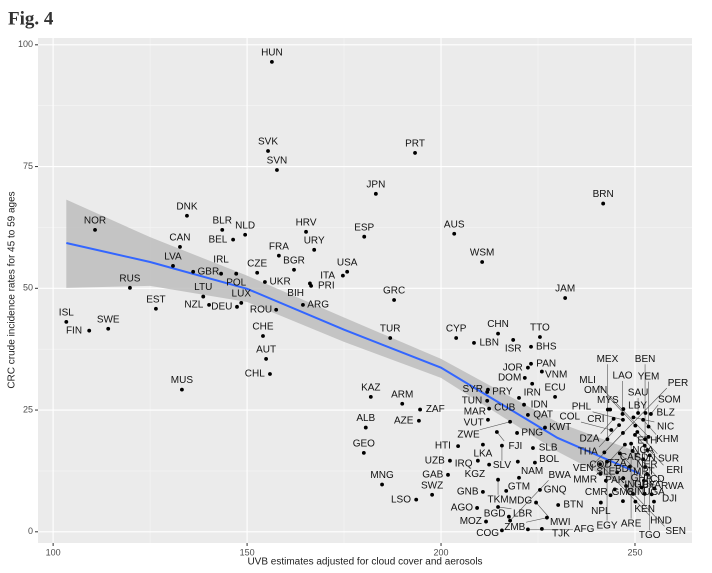 Image resolution: width=712 pixels, height=573 pixels. I want to click on point-label: LBY, so click(637, 406).